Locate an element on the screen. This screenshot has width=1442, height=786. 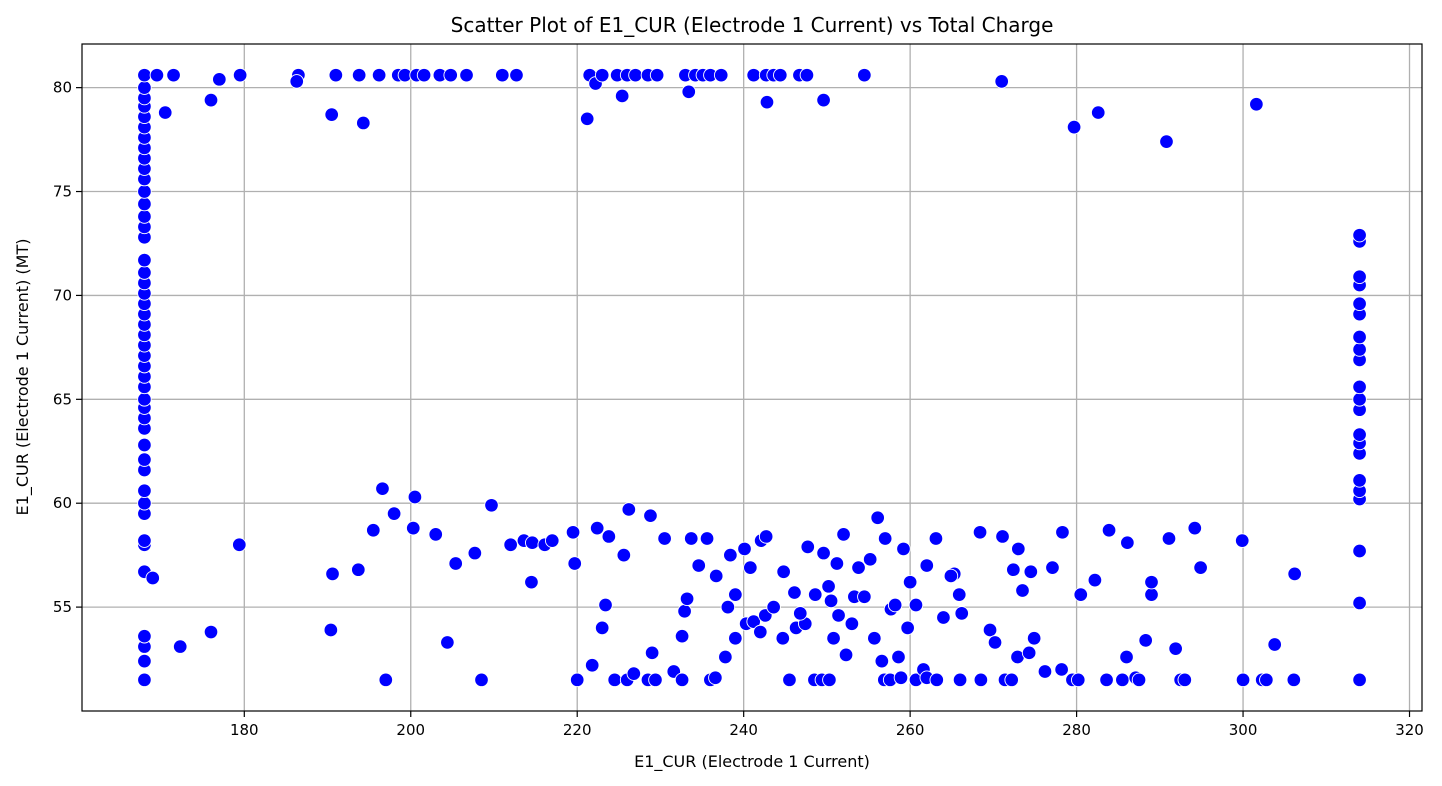
y-axis-label: E1_CUR (Electrode 1 Current) (MT) is located at coordinates (23, 377).